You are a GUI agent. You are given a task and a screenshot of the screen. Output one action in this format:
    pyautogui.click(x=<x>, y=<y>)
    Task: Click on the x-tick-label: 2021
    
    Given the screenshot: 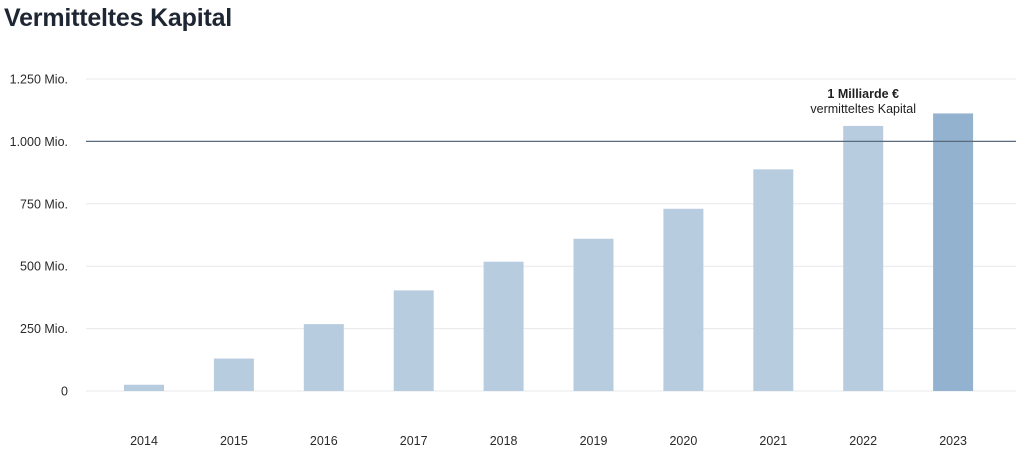 What is the action you would take?
    pyautogui.click(x=773, y=441)
    